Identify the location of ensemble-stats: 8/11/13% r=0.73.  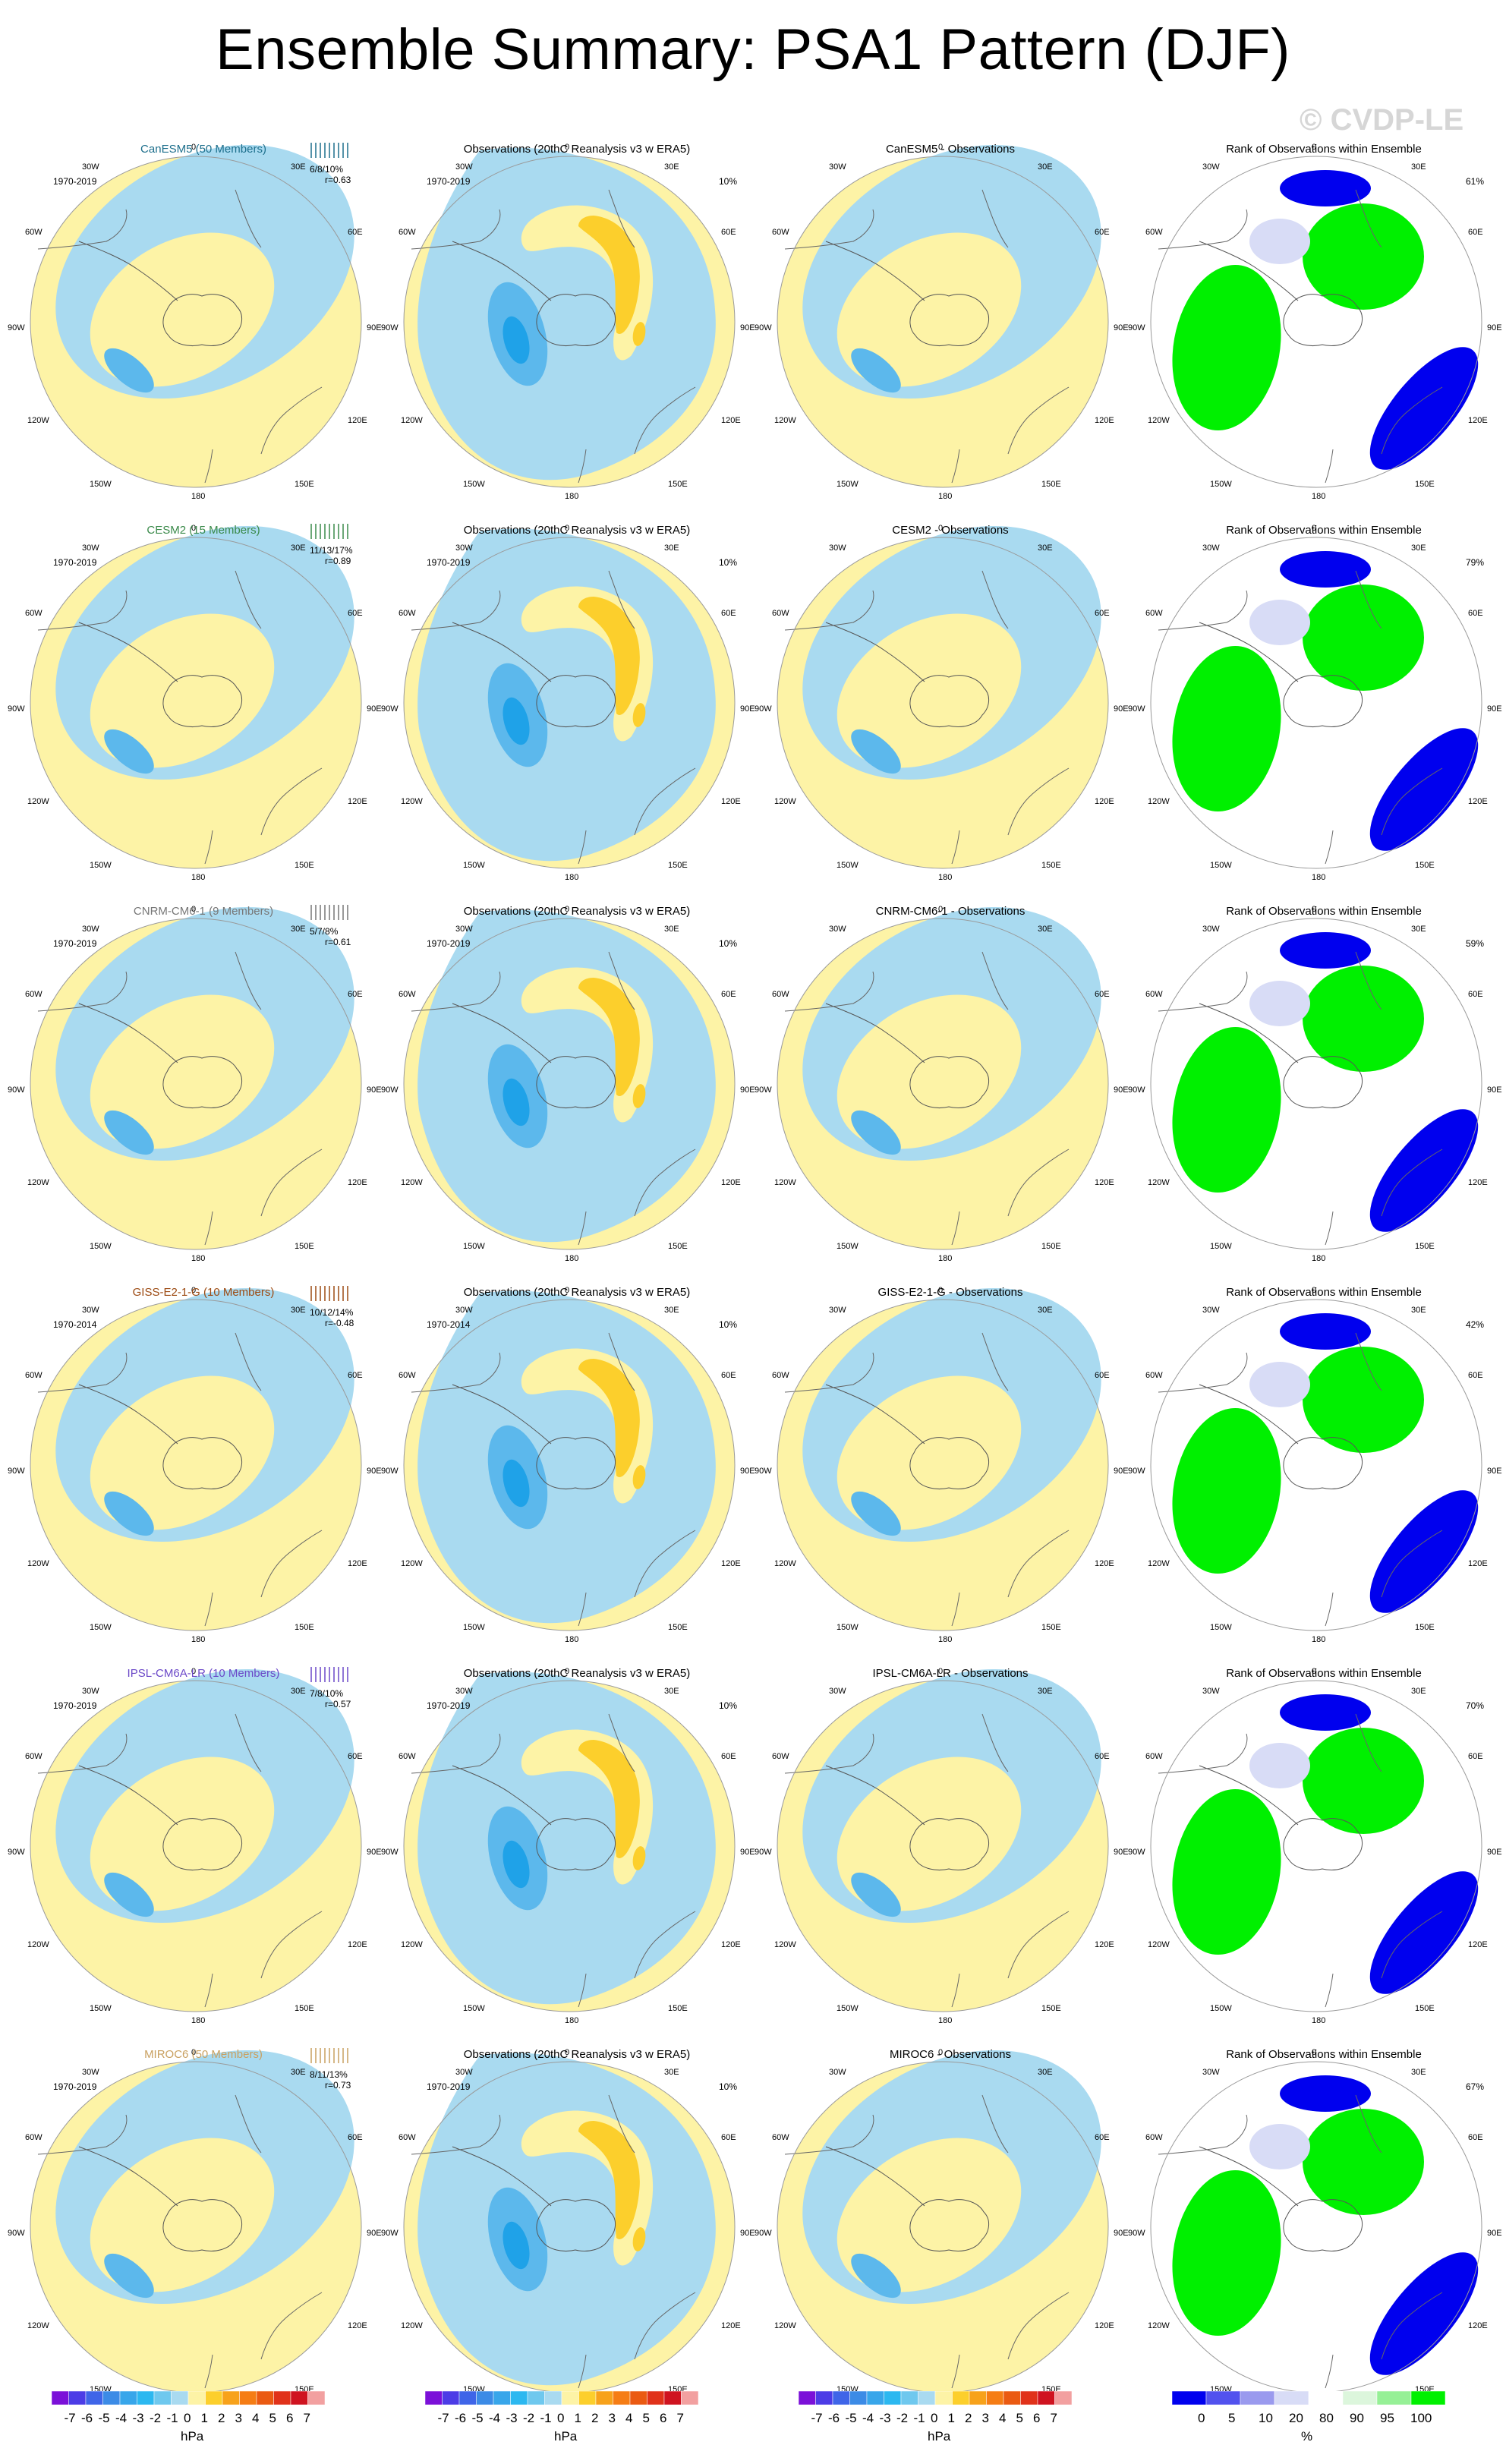
(337, 2080).